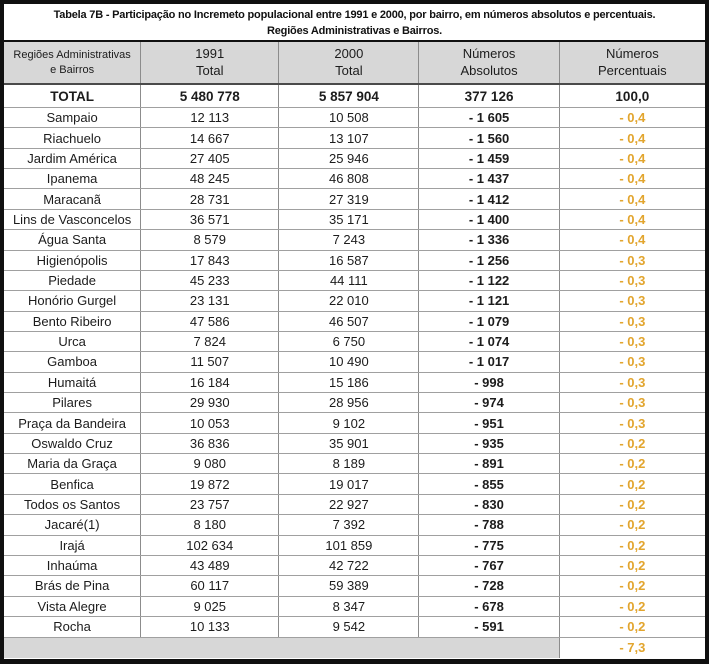 The width and height of the screenshot is (709, 664). What do you see at coordinates (73, 158) in the screenshot?
I see `bairro-name: Jardim América` at bounding box center [73, 158].